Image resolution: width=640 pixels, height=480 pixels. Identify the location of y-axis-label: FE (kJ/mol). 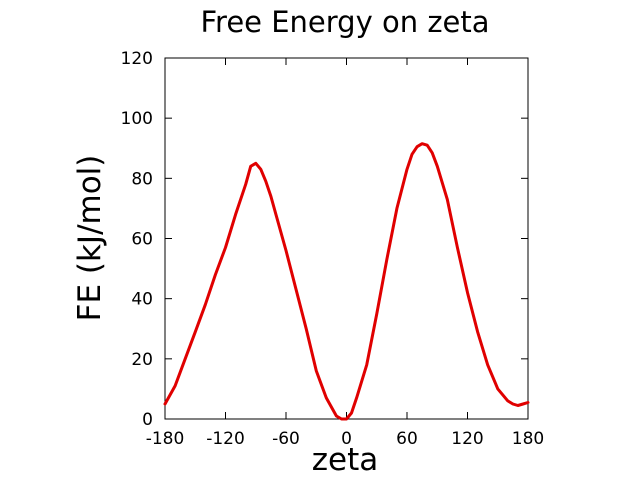
(90, 238).